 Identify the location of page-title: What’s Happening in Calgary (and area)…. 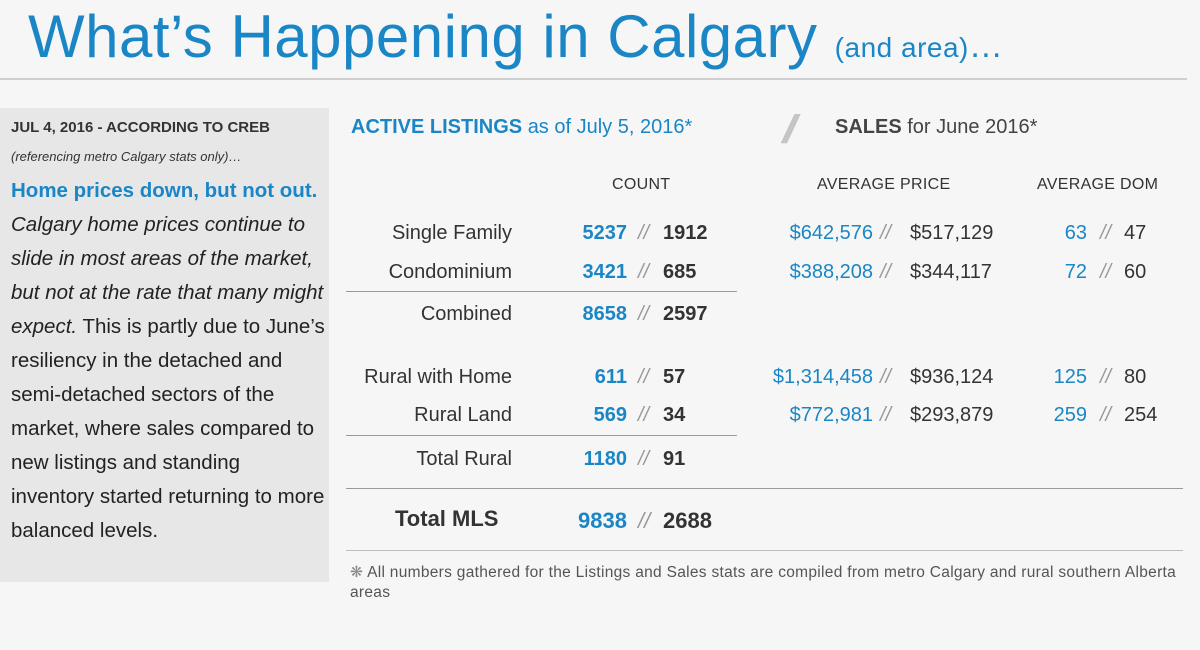
(515, 42).